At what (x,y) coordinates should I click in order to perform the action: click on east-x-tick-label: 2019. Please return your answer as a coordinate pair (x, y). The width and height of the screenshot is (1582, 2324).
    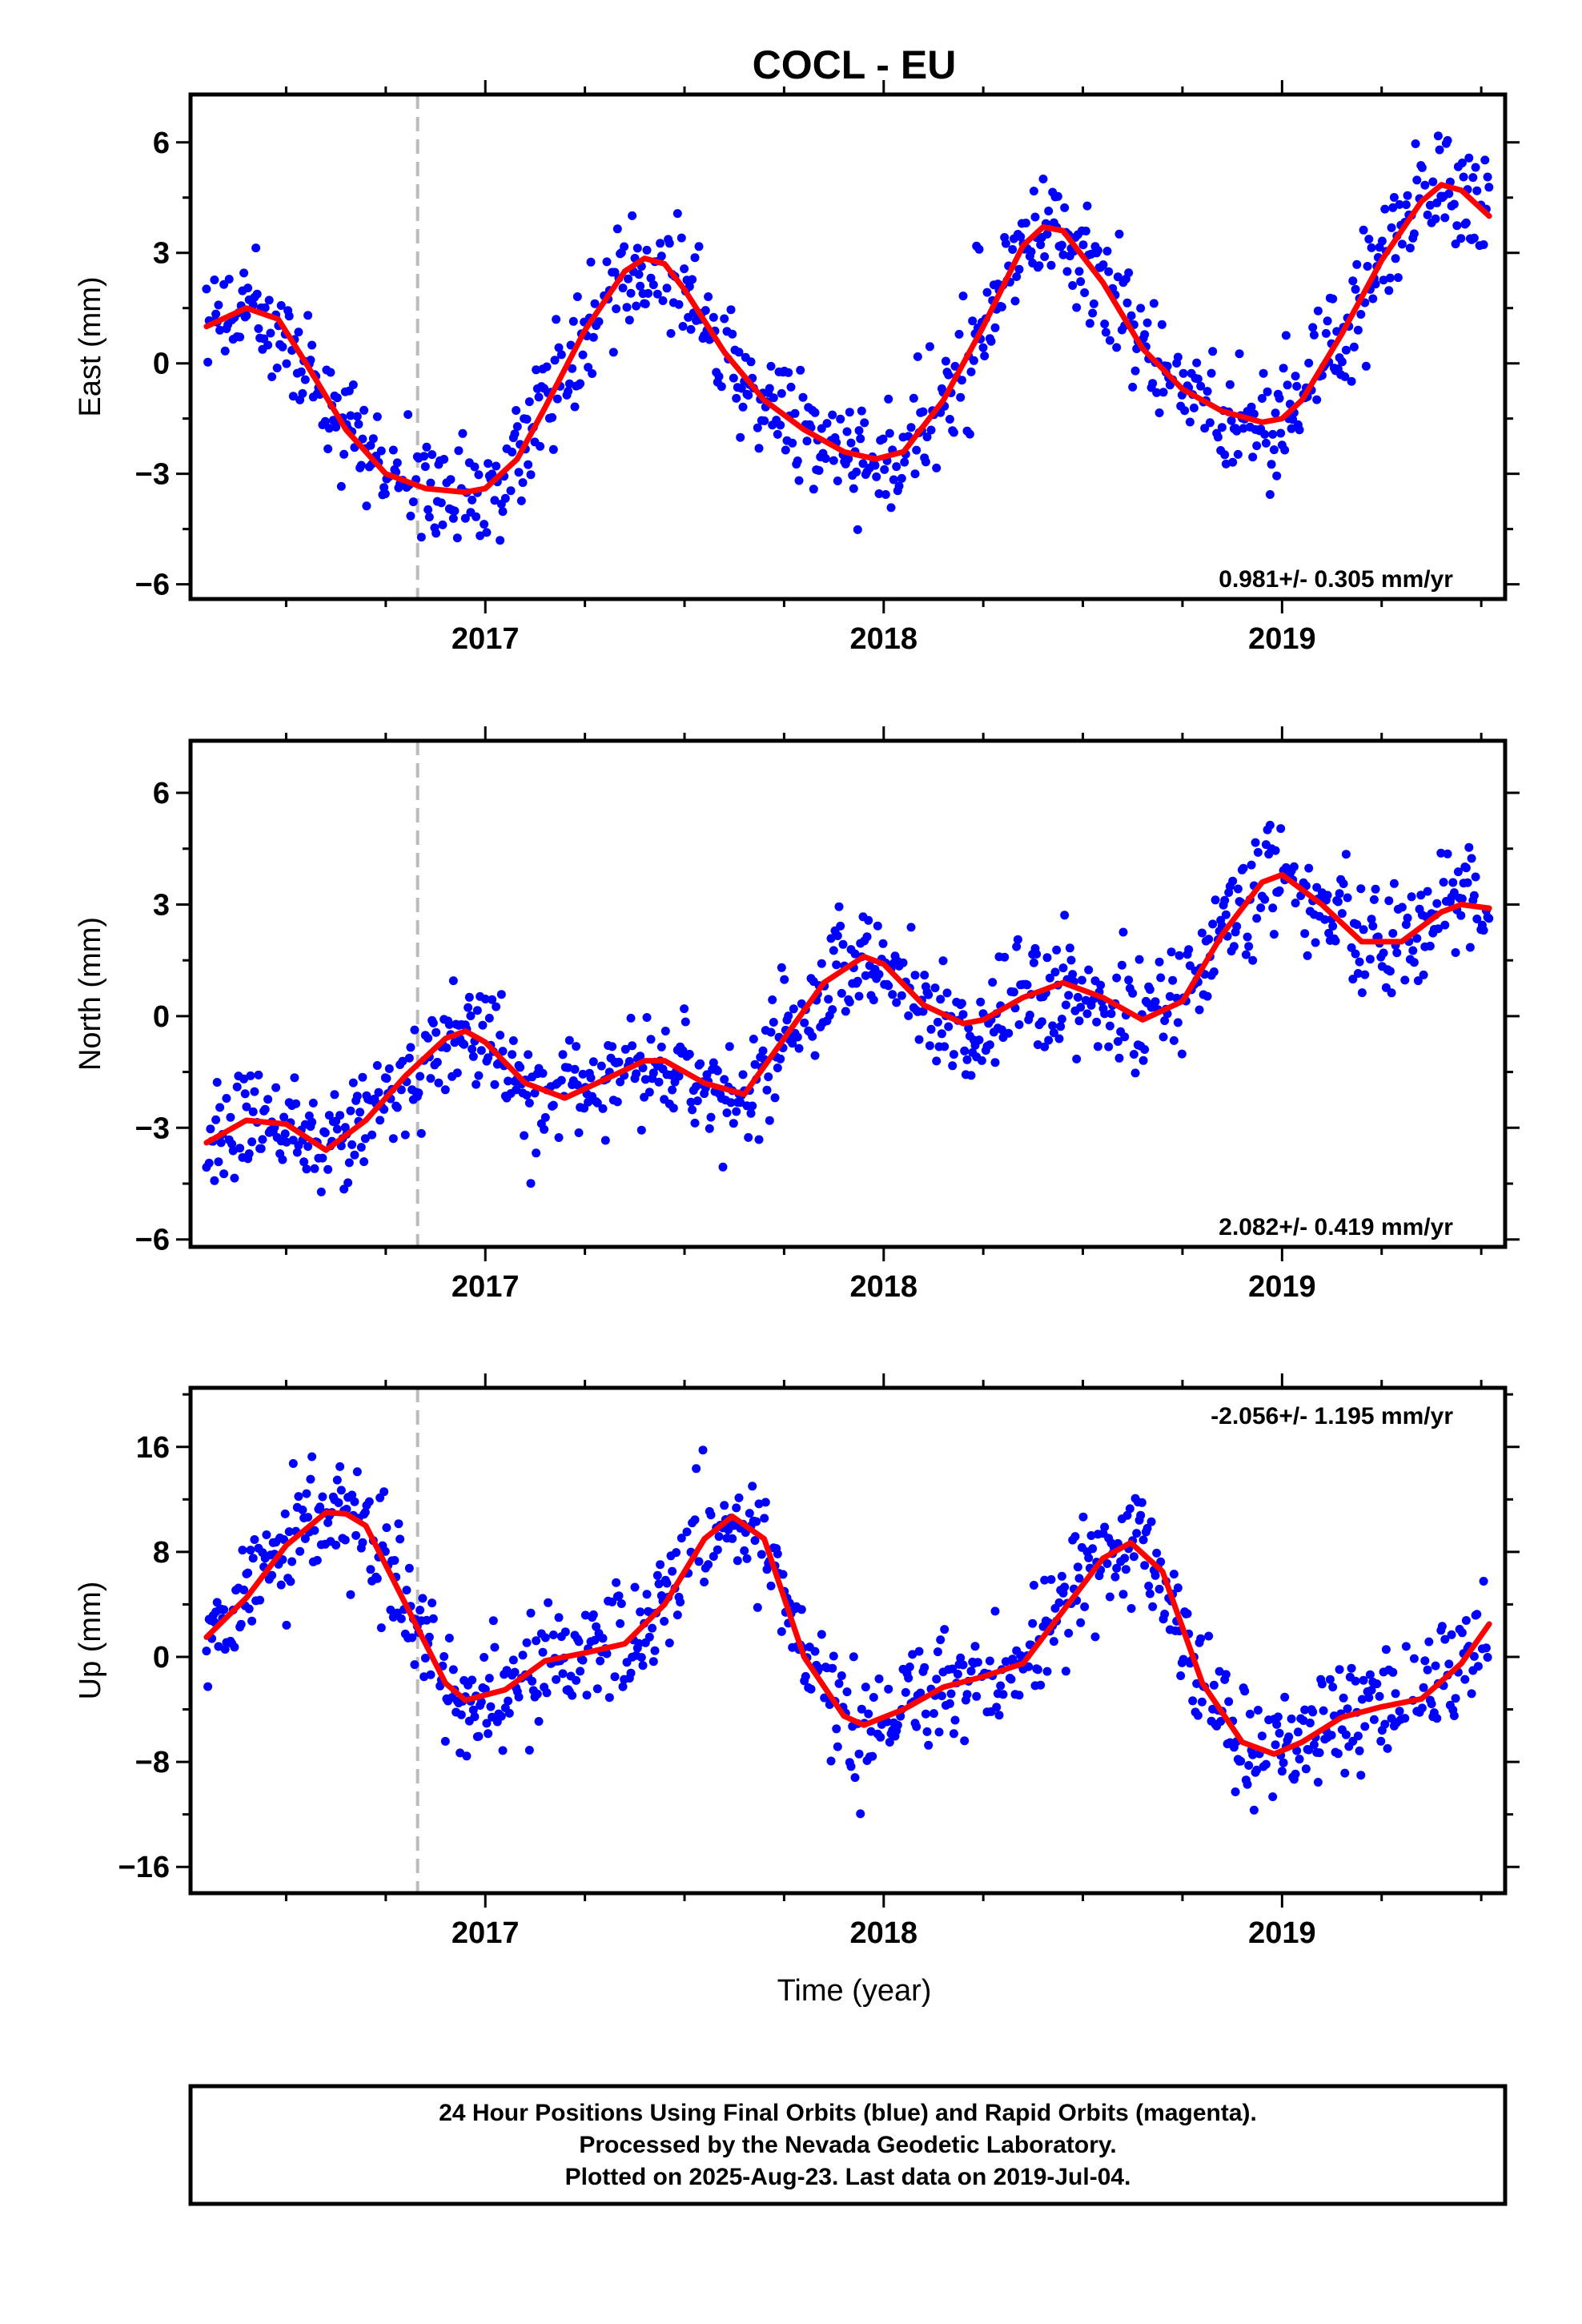
    Looking at the image, I should click on (1282, 639).